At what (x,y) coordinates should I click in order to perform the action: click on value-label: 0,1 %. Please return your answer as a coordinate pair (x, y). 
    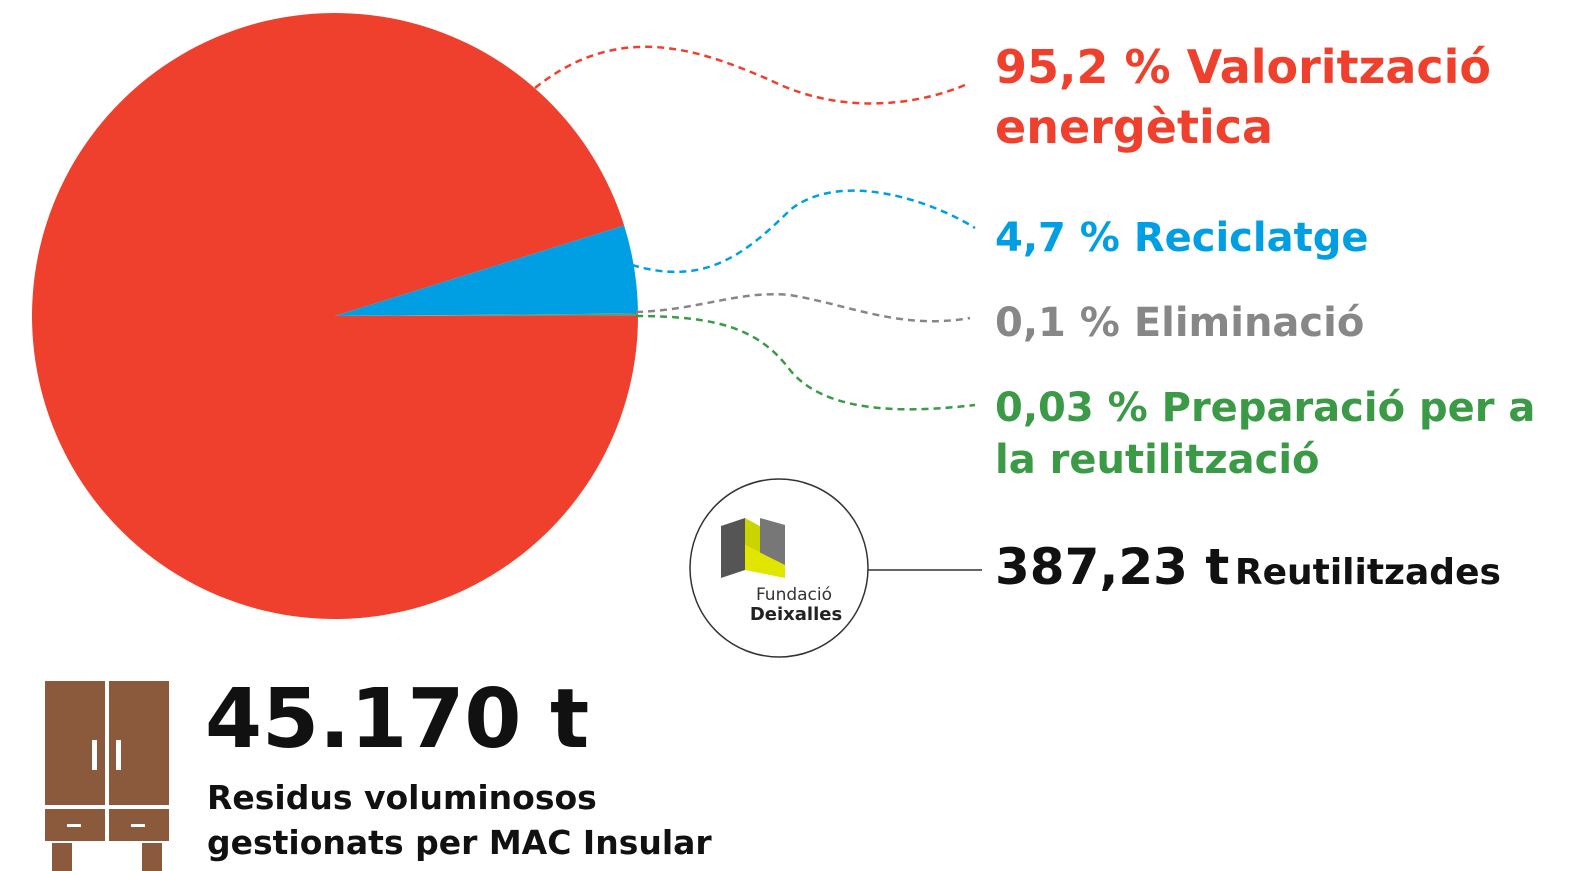
    Looking at the image, I should click on (1057, 323).